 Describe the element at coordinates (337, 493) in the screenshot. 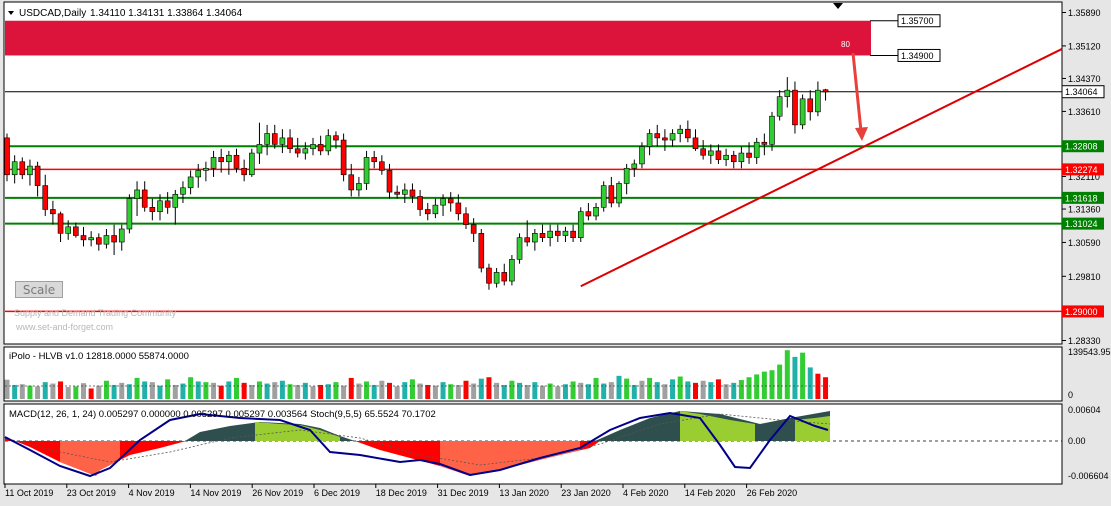

I see `time-tick-label: 6 Dec 2019` at that location.